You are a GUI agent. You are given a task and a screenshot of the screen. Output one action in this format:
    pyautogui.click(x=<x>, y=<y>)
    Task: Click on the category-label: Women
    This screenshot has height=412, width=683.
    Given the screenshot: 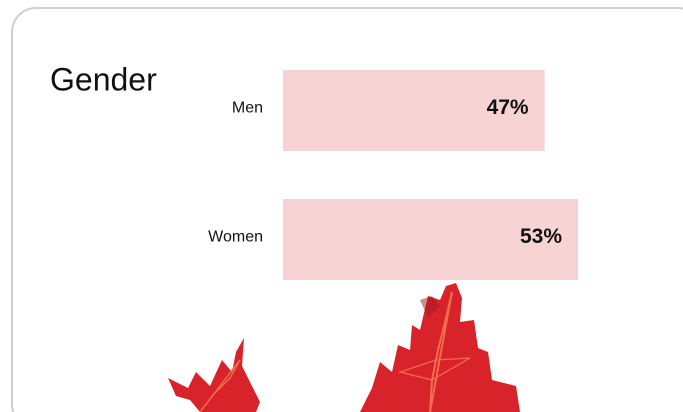 What is the action you would take?
    pyautogui.click(x=235, y=237)
    